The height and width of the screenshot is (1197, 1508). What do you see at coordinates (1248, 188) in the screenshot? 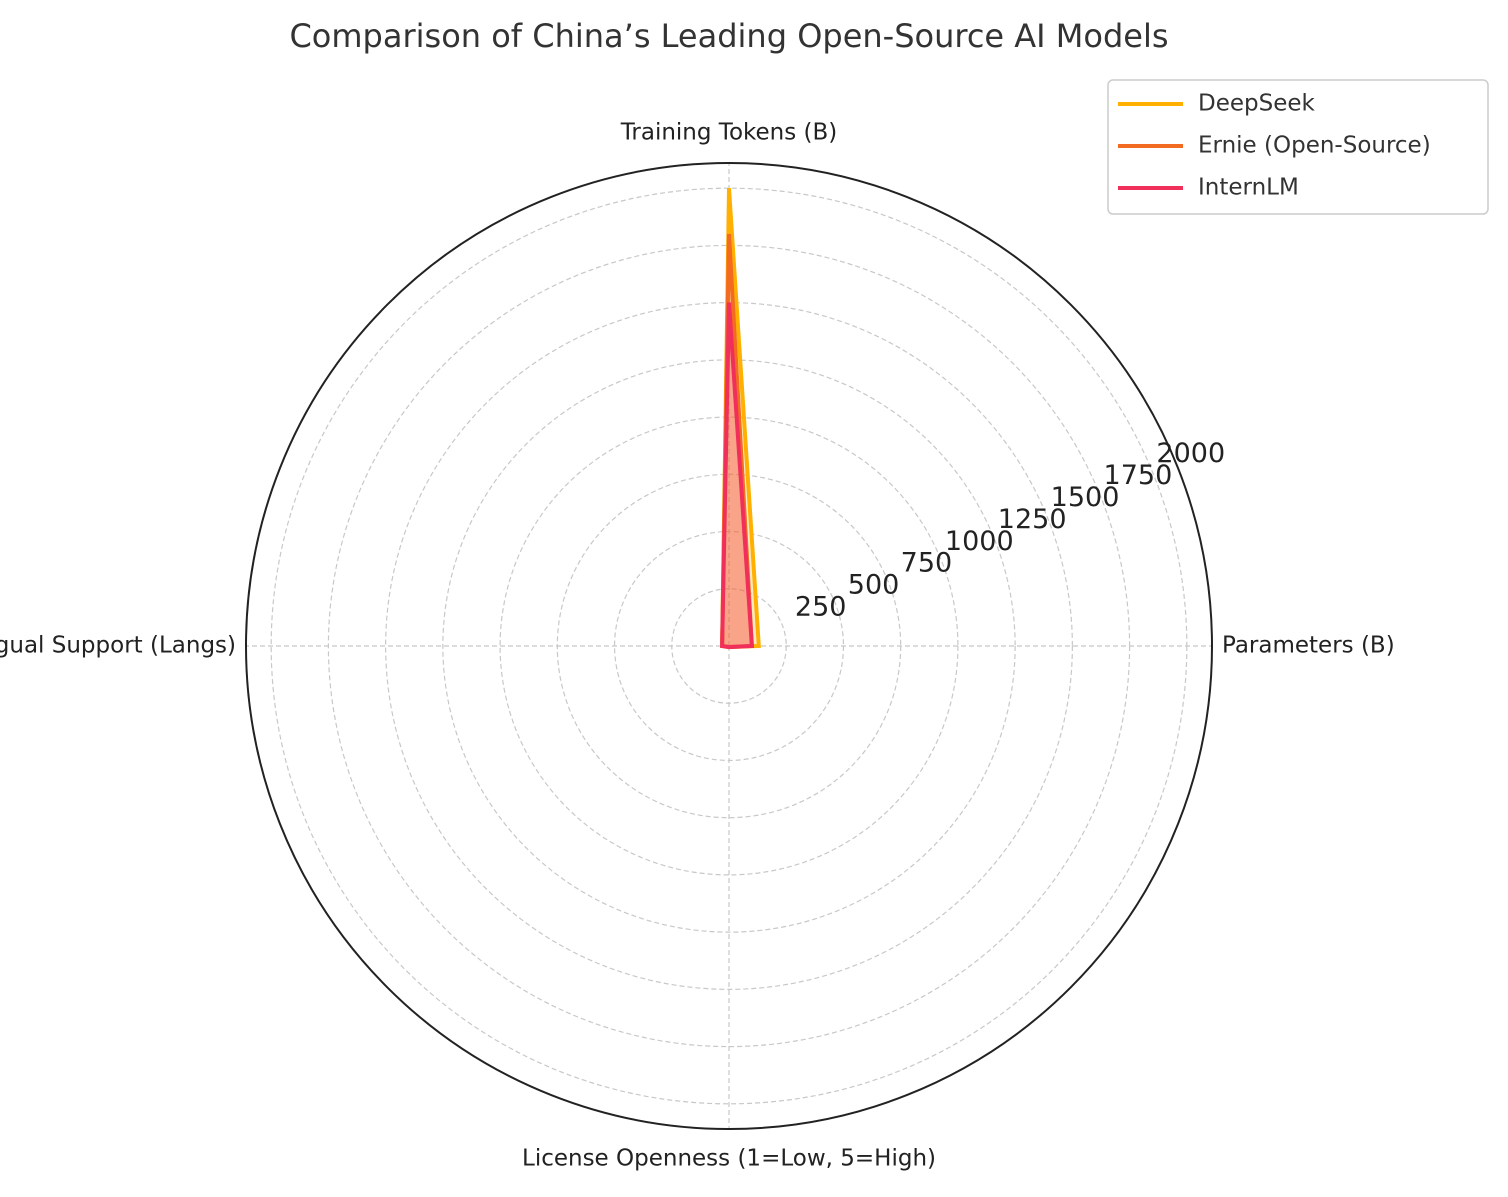
I see `legend-label: InternLM` at bounding box center [1248, 188].